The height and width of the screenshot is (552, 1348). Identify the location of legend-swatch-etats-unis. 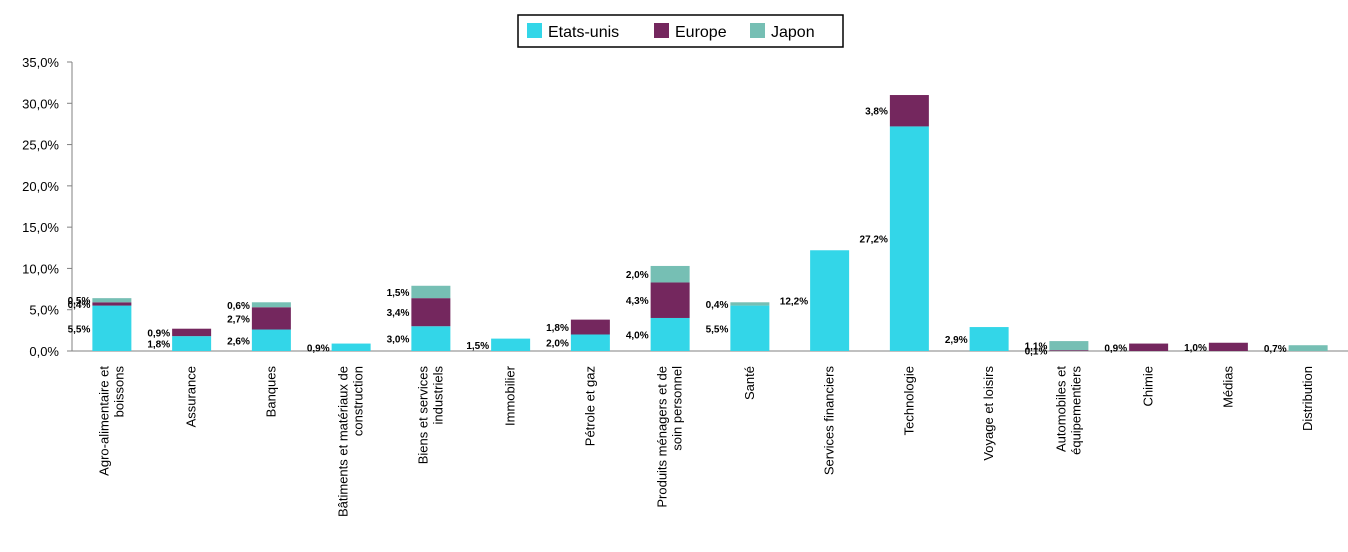
(534, 30).